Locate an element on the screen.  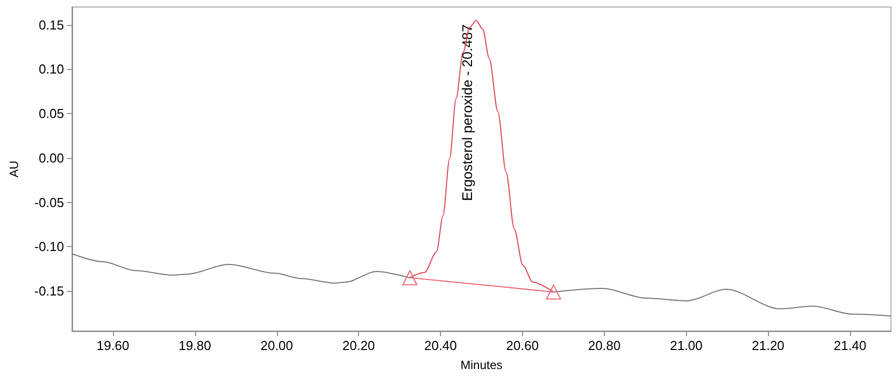
x-tick-label: 21.40 is located at coordinates (850, 345).